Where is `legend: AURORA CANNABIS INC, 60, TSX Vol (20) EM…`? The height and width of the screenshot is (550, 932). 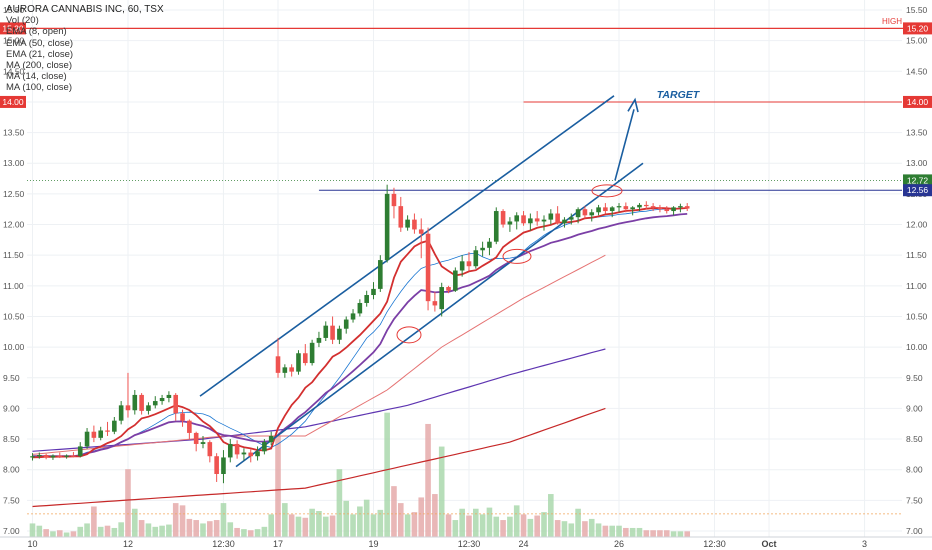
legend: AURORA CANNABIS INC, 60, TSX Vol (20) EM… is located at coordinates (85, 49).